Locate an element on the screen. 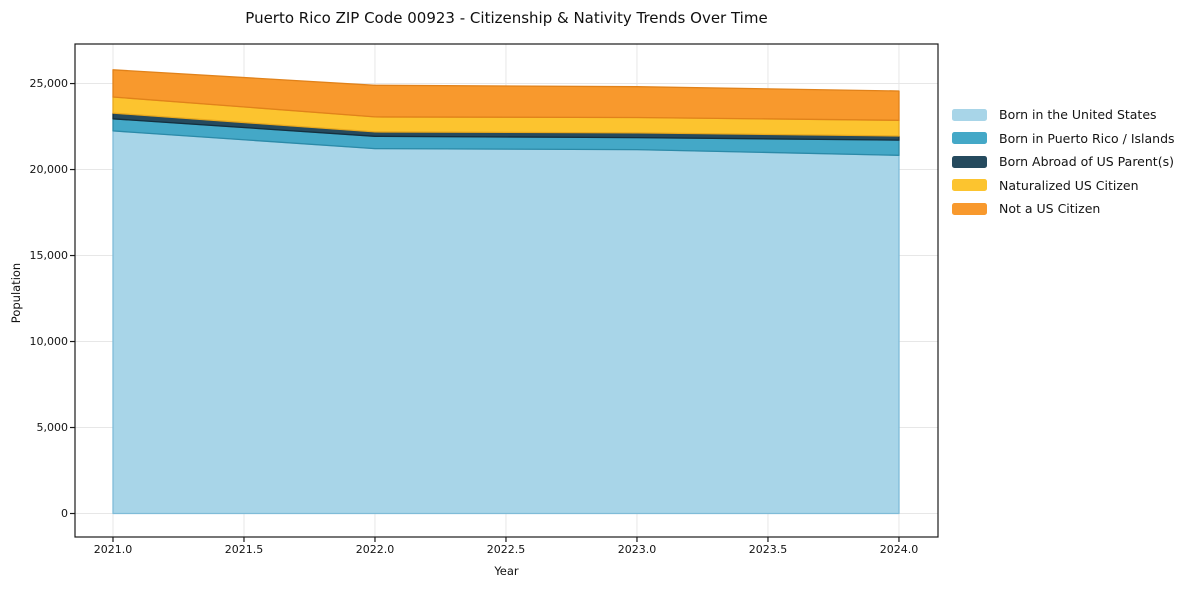  legend-label: Naturalized US Citizen is located at coordinates (1069, 185).